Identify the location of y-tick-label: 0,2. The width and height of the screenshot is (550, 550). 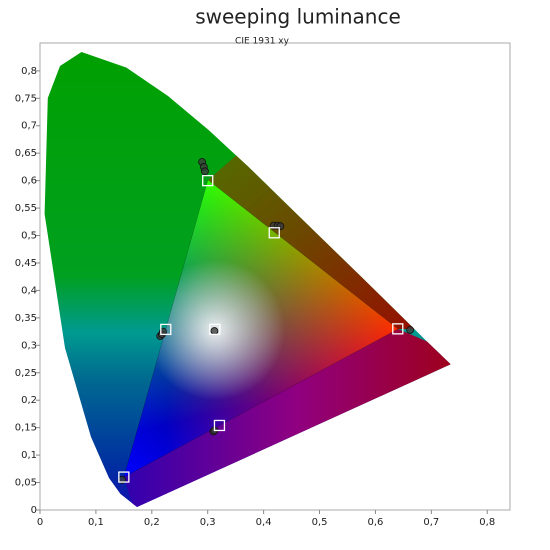
(29, 400).